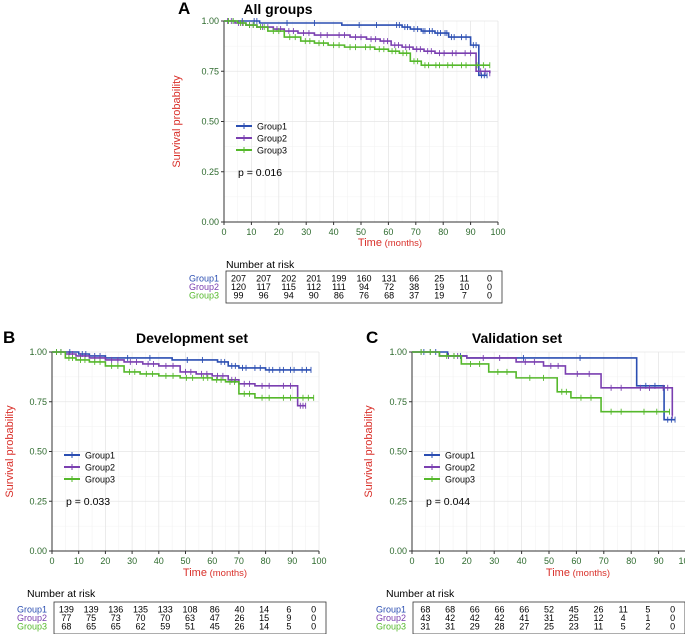 The image size is (685, 634). Describe the element at coordinates (38, 402) in the screenshot. I see `y-tick-label: 0.75` at that location.